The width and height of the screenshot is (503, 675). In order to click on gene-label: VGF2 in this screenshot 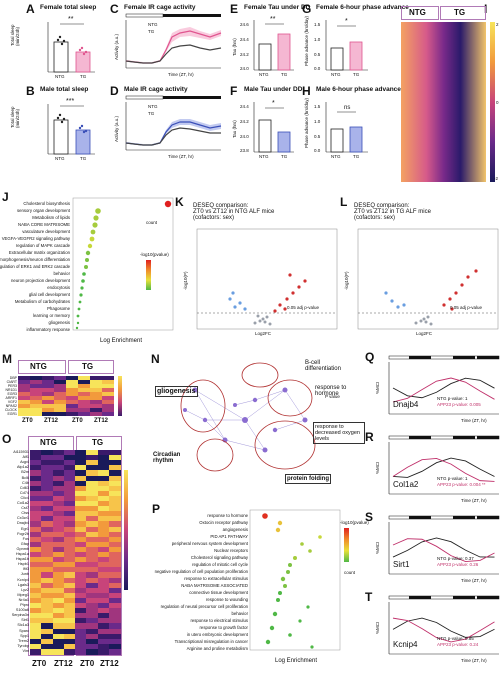, I will do `click(12, 402)`.